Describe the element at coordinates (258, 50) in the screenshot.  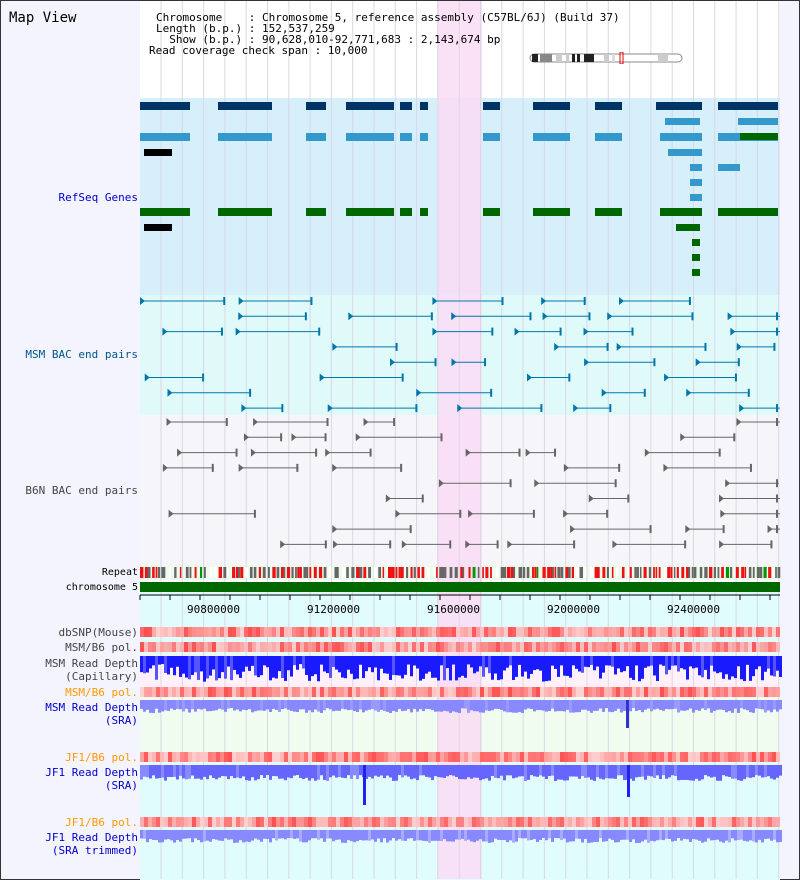
I see `coverage-span-info: Read coverage check span : 10,000` at that location.